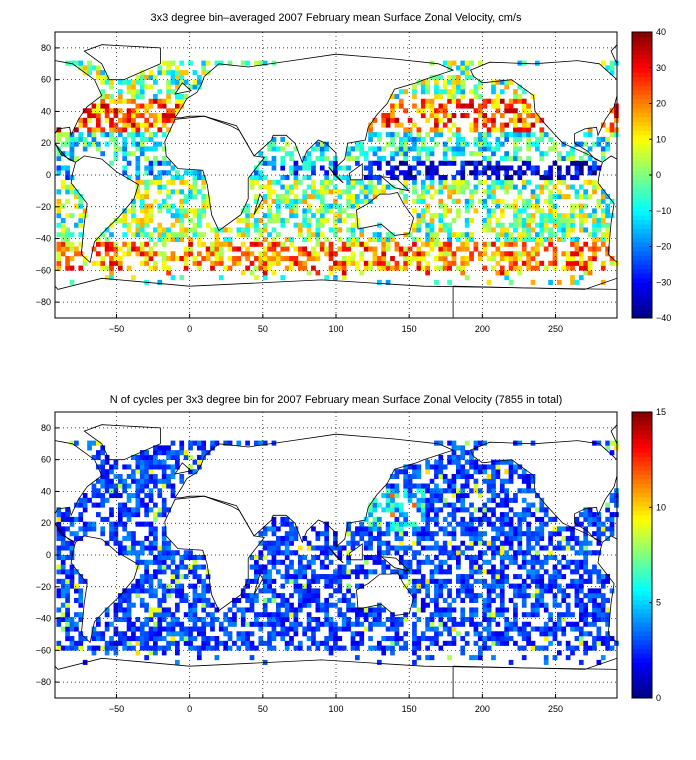 This screenshot has height=760, width=696. I want to click on coastline-polygon, so click(215, 173).